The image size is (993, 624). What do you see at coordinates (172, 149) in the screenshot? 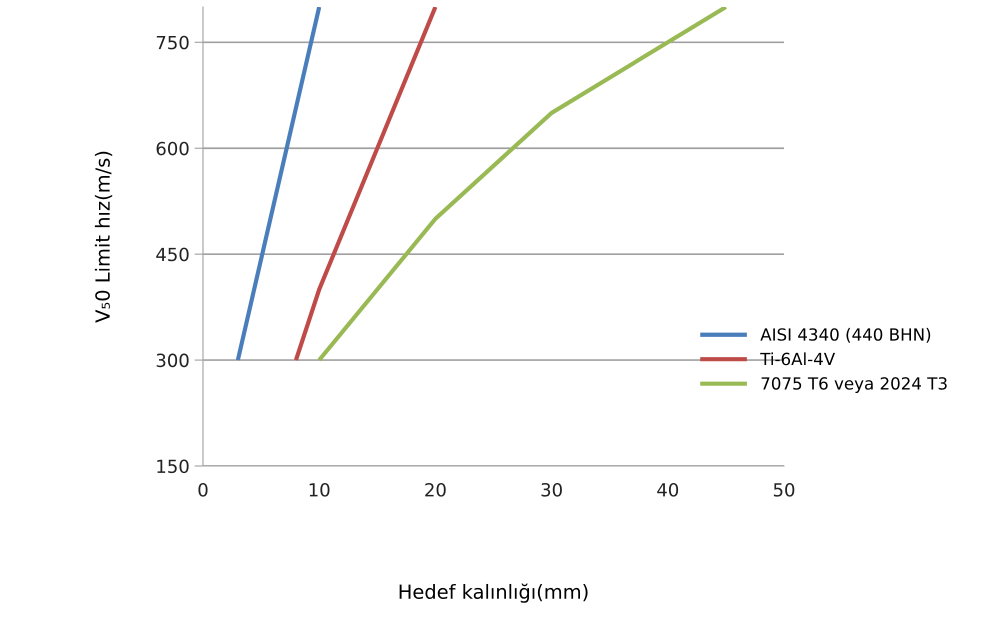
I see `y-tick-label: 600` at bounding box center [172, 149].